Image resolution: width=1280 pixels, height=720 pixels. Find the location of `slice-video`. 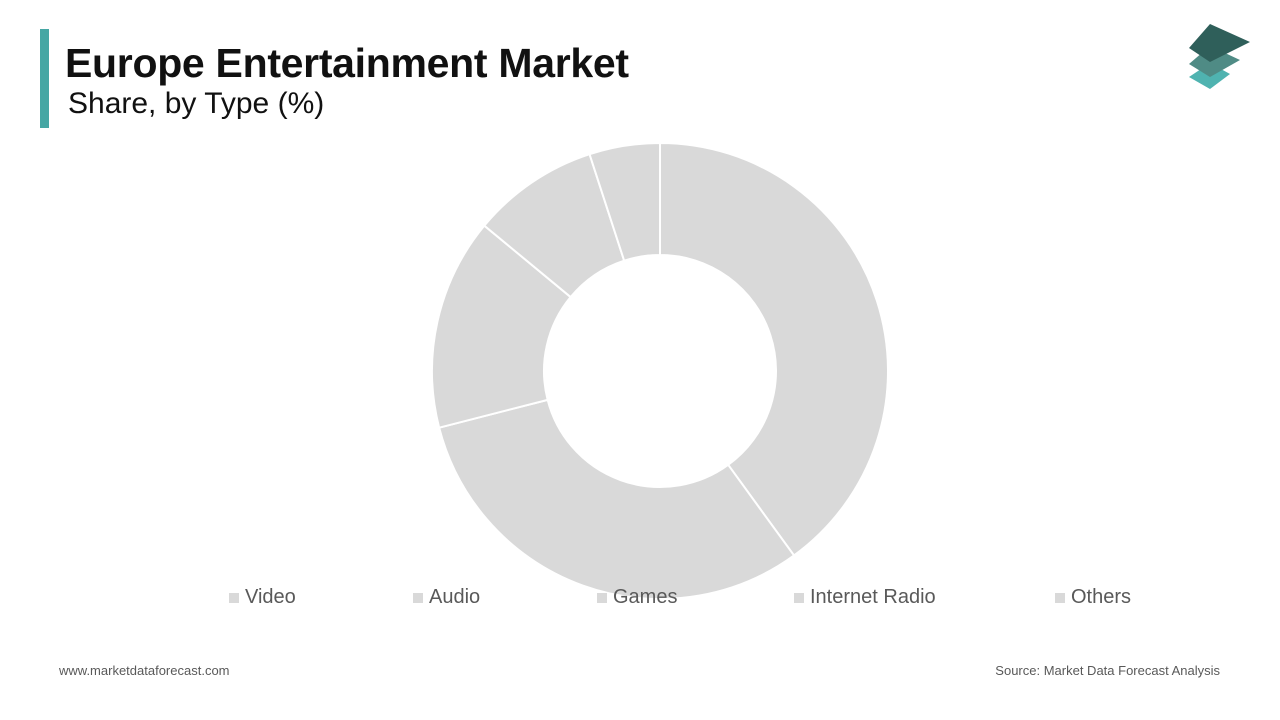

slice-video is located at coordinates (774, 349).